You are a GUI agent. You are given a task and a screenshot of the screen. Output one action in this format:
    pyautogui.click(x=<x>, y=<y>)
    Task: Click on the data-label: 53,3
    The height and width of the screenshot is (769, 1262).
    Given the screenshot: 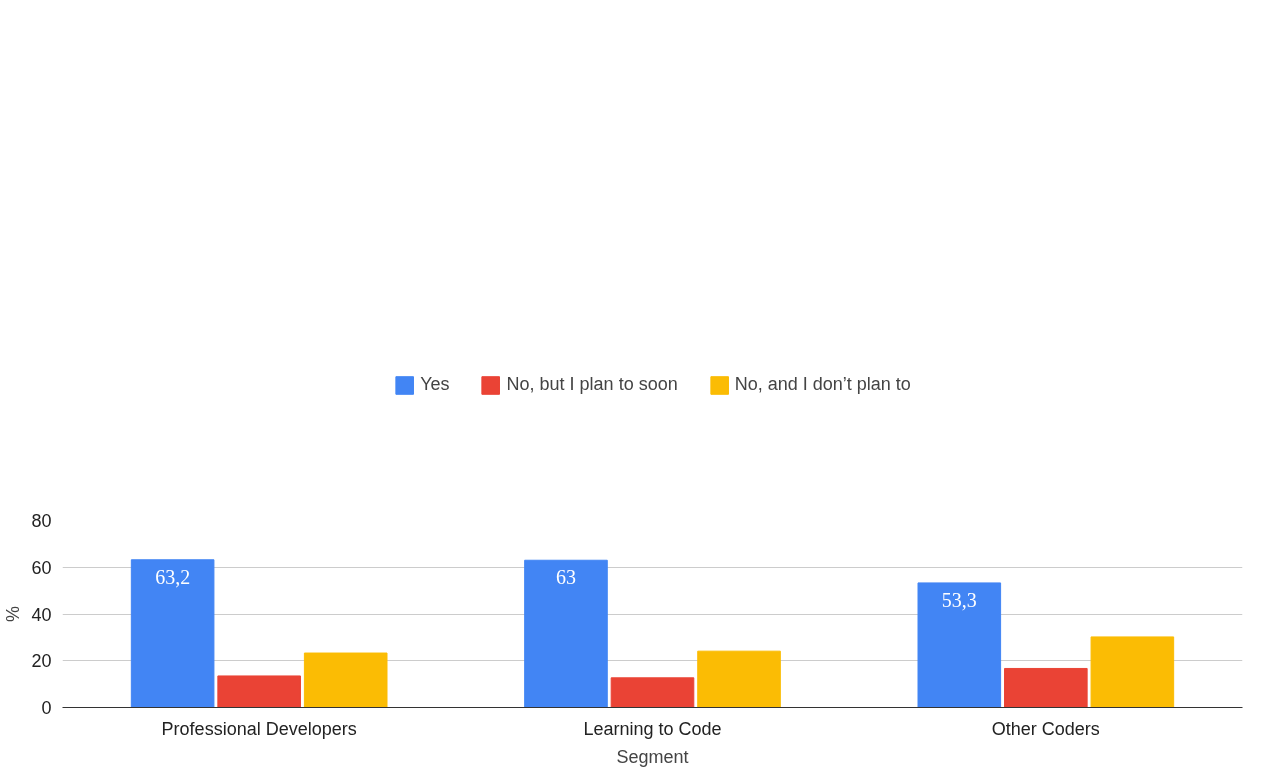 What is the action you would take?
    pyautogui.click(x=959, y=599)
    